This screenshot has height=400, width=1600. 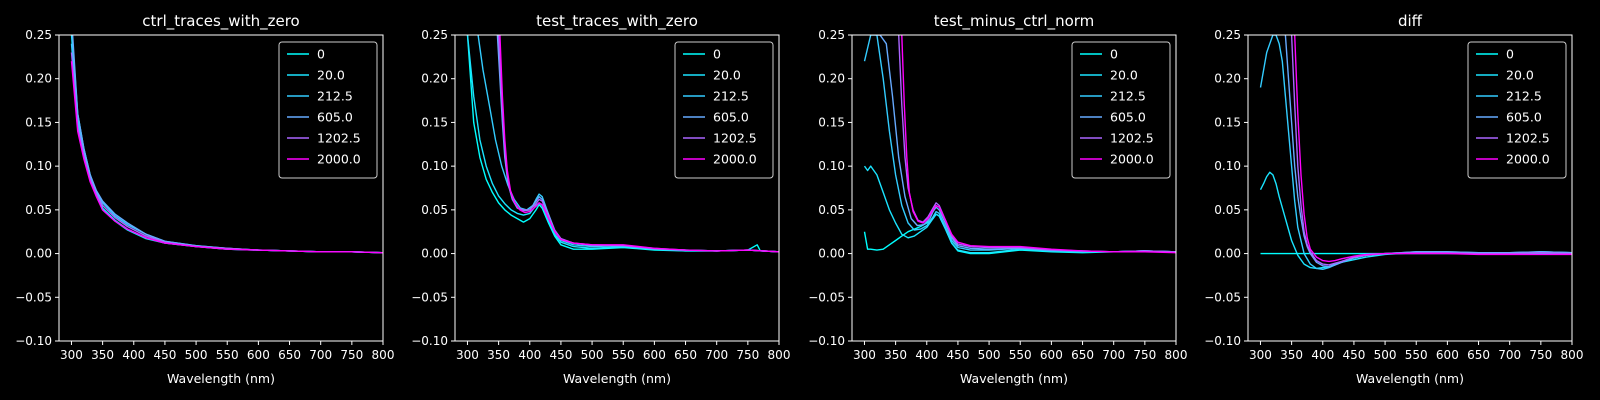 I want to click on chart-title: diff, so click(x=1410, y=21).